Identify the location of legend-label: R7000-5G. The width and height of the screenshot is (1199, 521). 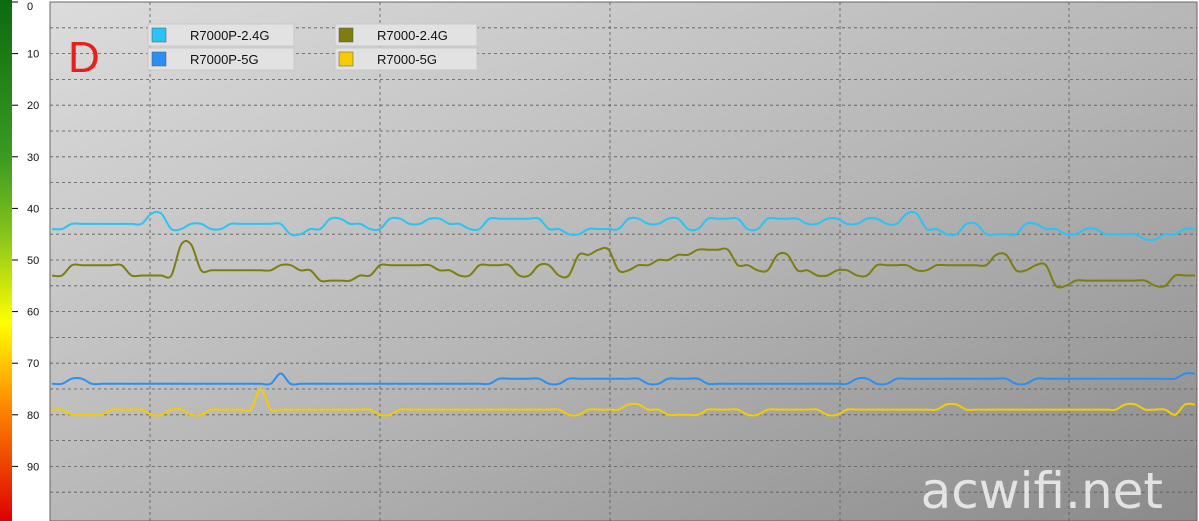
(407, 59).